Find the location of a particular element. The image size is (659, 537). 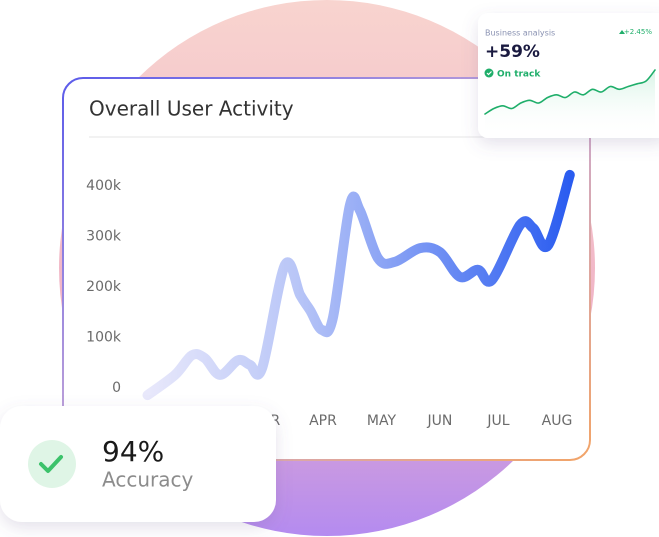

x-tick-label: APR is located at coordinates (323, 421).